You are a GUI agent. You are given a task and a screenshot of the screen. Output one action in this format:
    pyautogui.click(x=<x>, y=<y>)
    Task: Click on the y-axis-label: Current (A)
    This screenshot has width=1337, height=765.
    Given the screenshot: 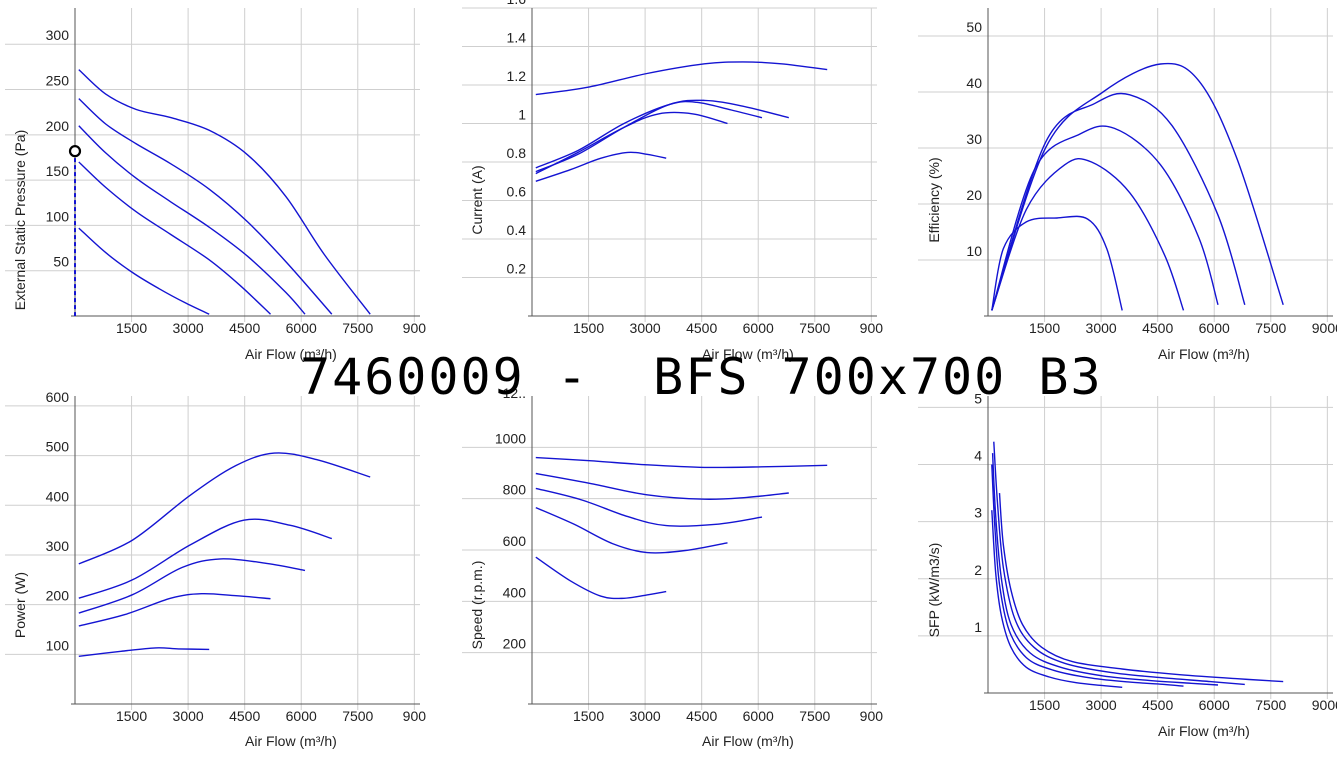 What is the action you would take?
    pyautogui.click(x=477, y=199)
    